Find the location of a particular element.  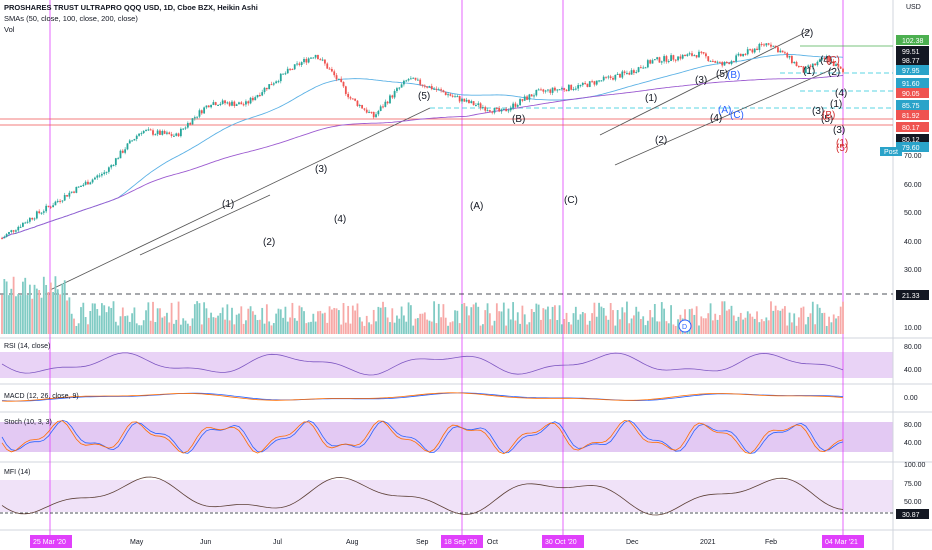

time-label: 30 Oct '20 is located at coordinates (561, 542).